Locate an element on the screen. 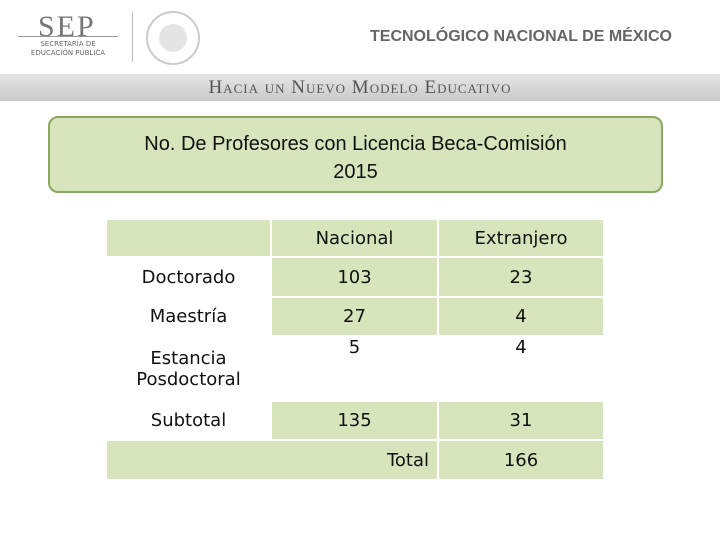 The image size is (720, 540). table-row: Doctorado 103 23 is located at coordinates (355, 277).